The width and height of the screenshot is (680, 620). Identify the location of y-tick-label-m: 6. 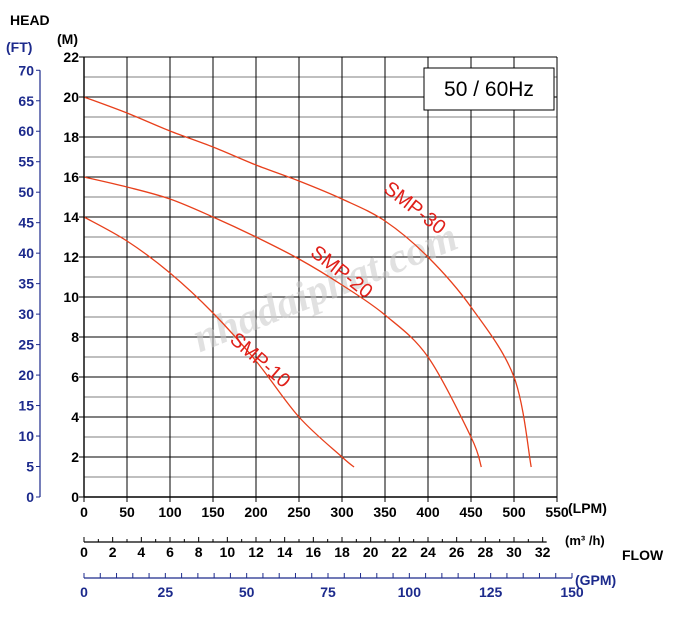
(75, 377).